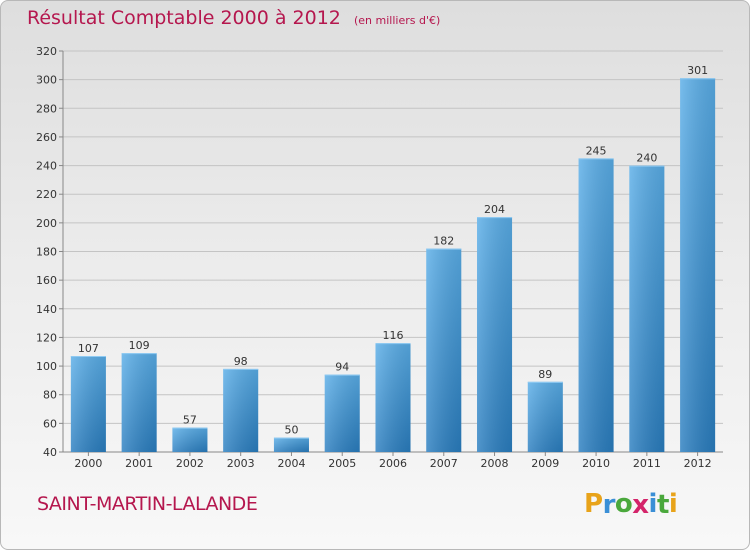 The image size is (750, 550). What do you see at coordinates (88, 348) in the screenshot?
I see `data-label-2000: 107` at bounding box center [88, 348].